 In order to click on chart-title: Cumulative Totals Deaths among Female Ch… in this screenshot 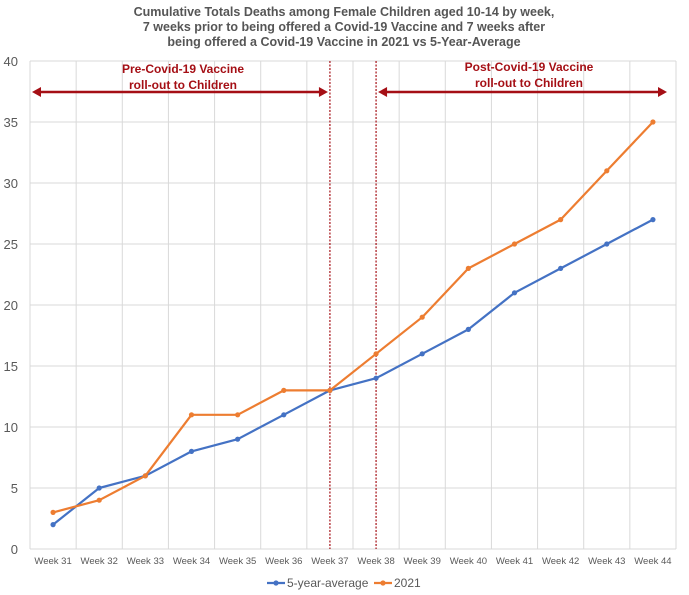, I will do `click(344, 27)`.